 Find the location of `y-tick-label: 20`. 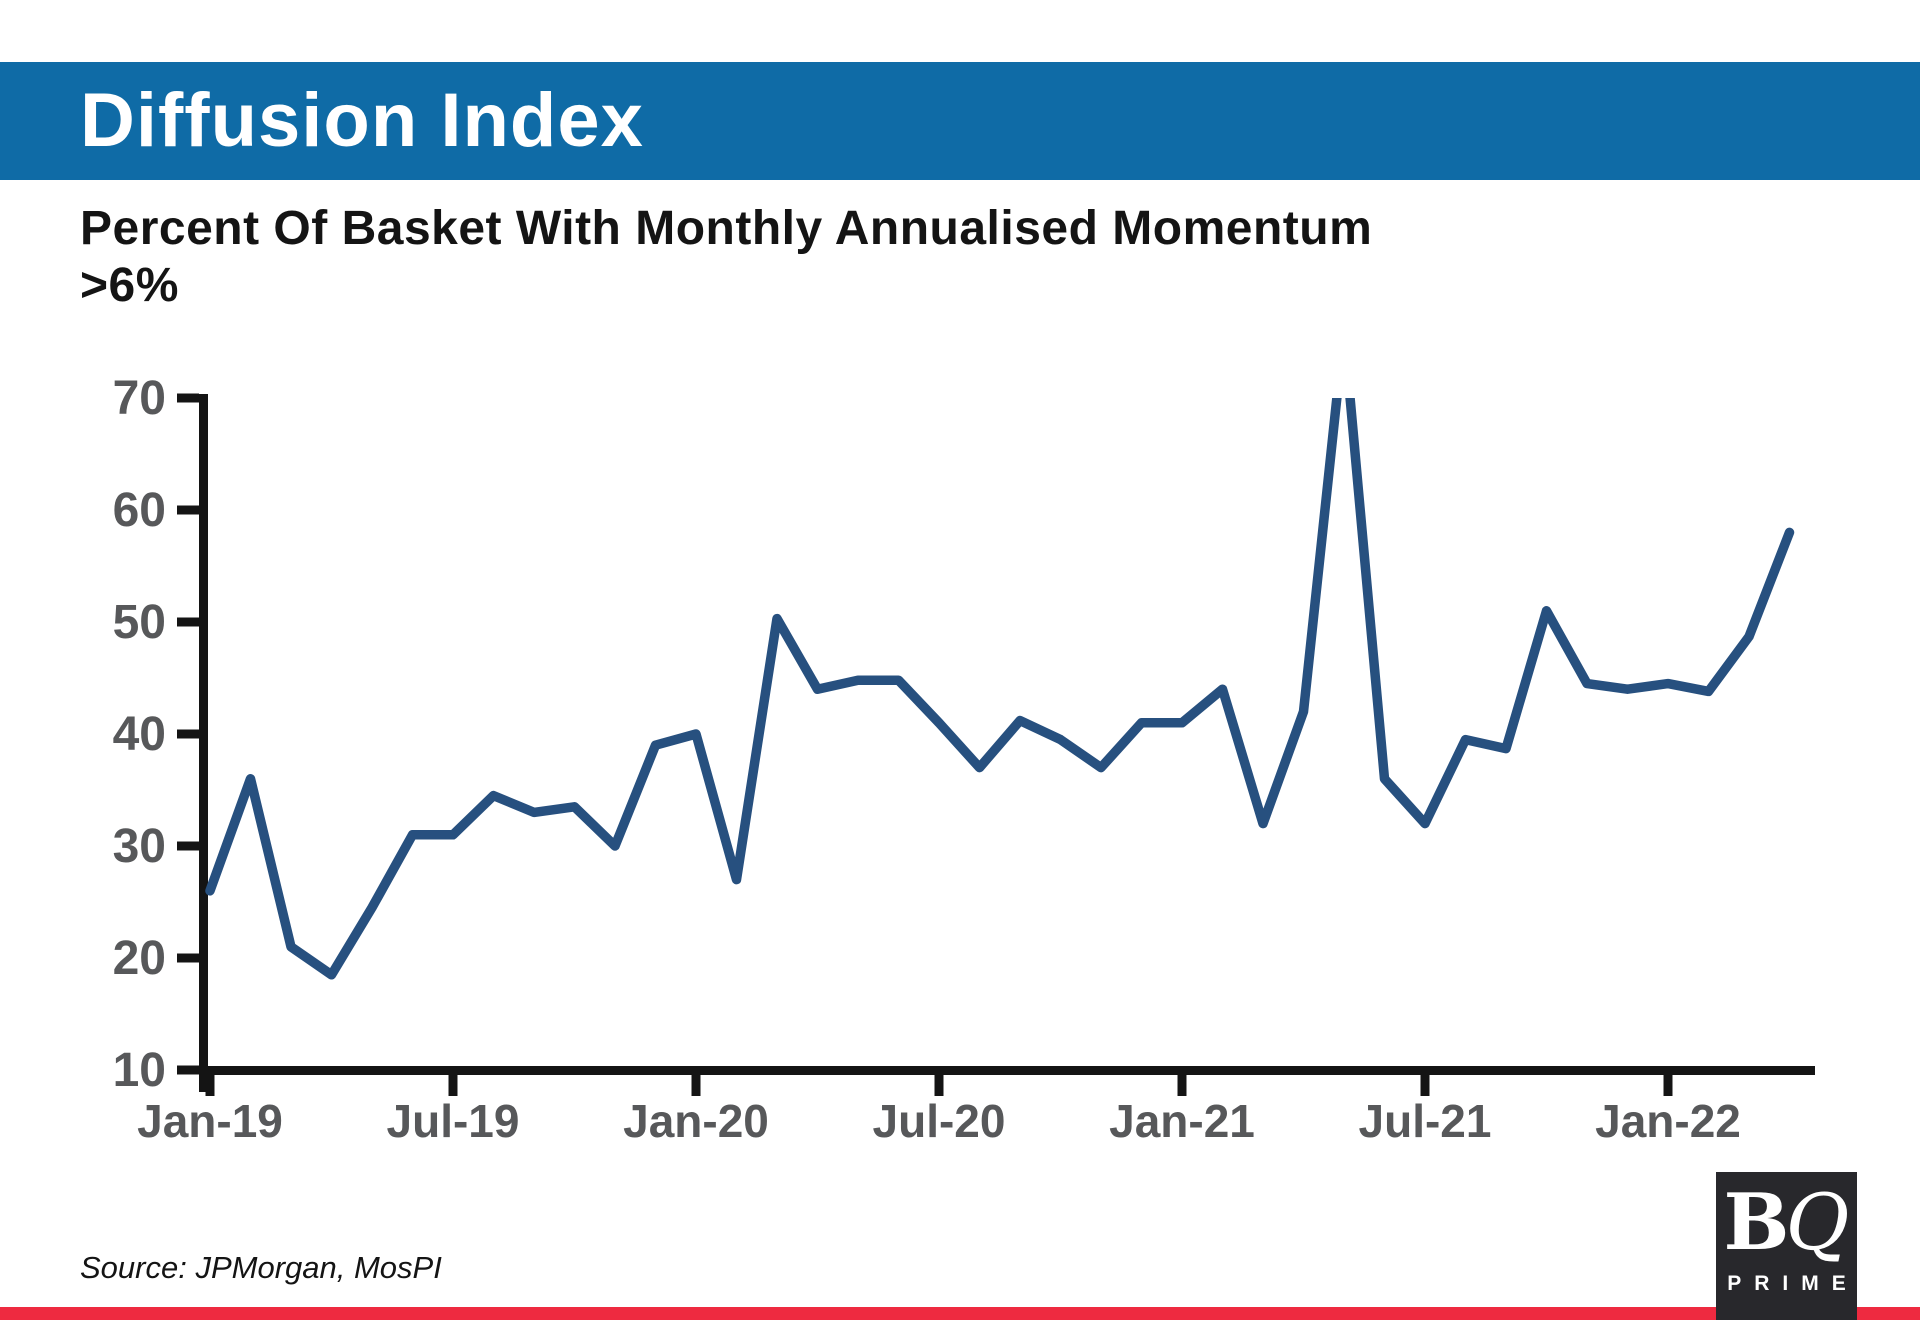

y-tick-label: 20 is located at coordinates (139, 958).